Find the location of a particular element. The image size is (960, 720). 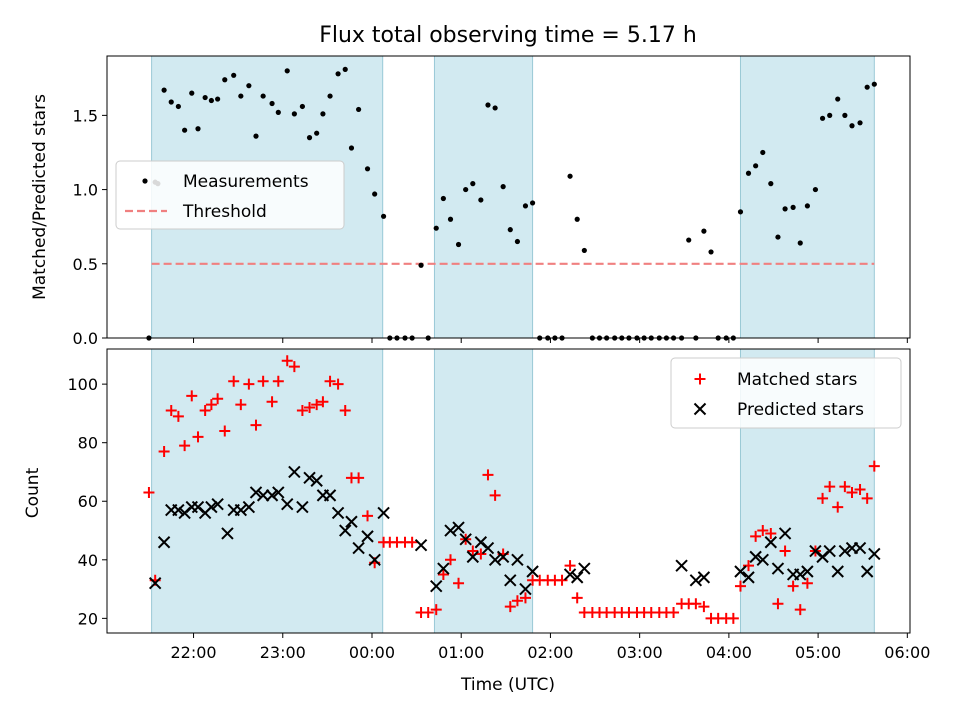

x-axis-label: Time (UTC) is located at coordinates (507, 685).